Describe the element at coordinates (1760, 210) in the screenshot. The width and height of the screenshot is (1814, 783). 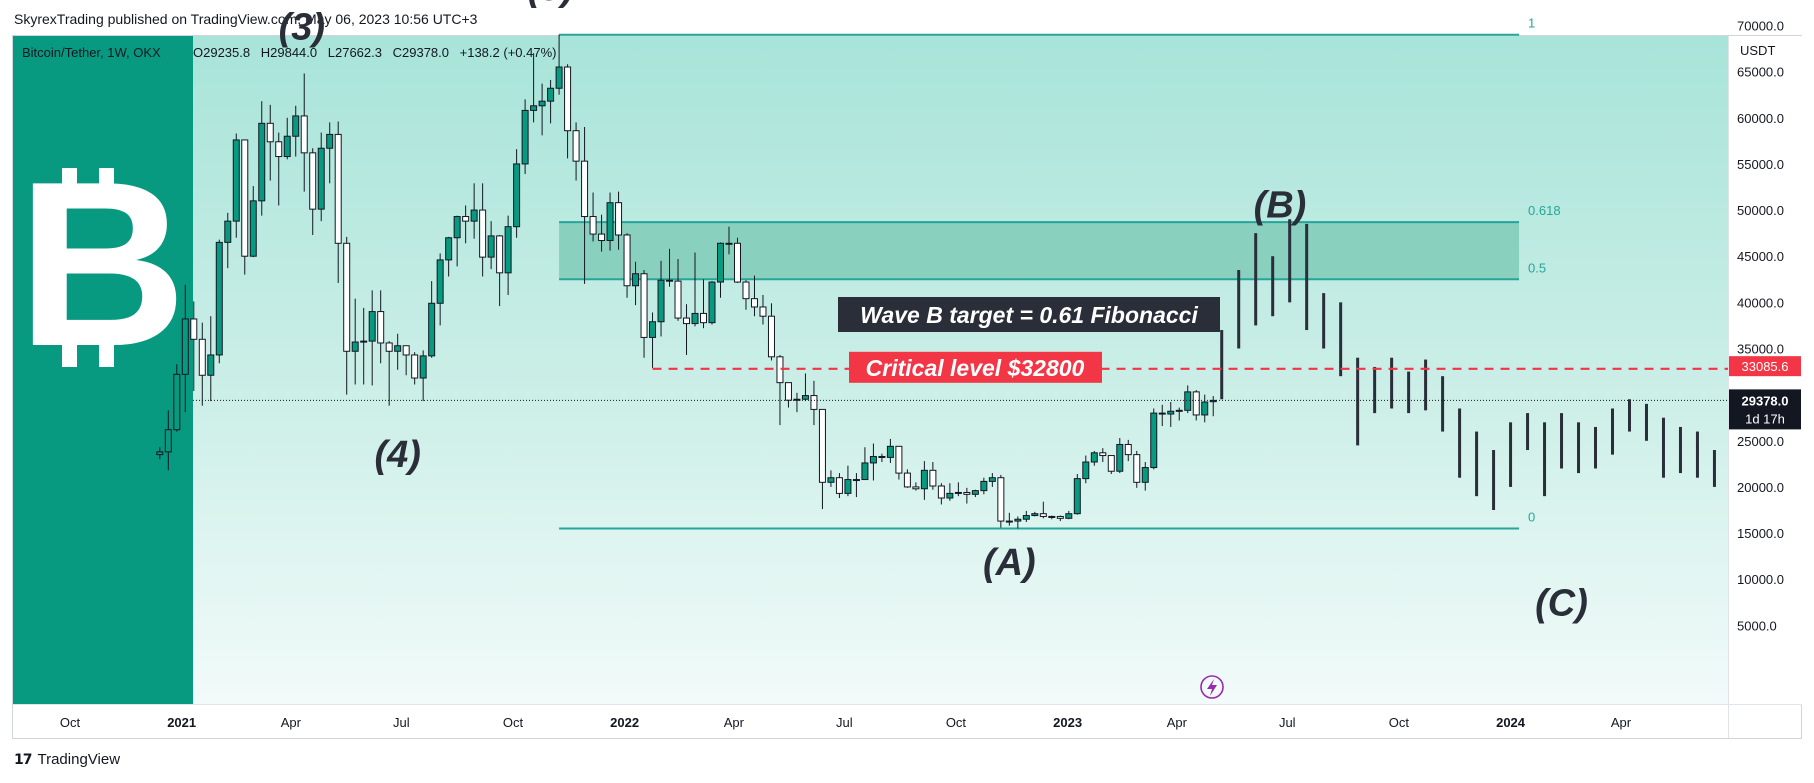
I see `y-tick-label: 50000.0` at that location.